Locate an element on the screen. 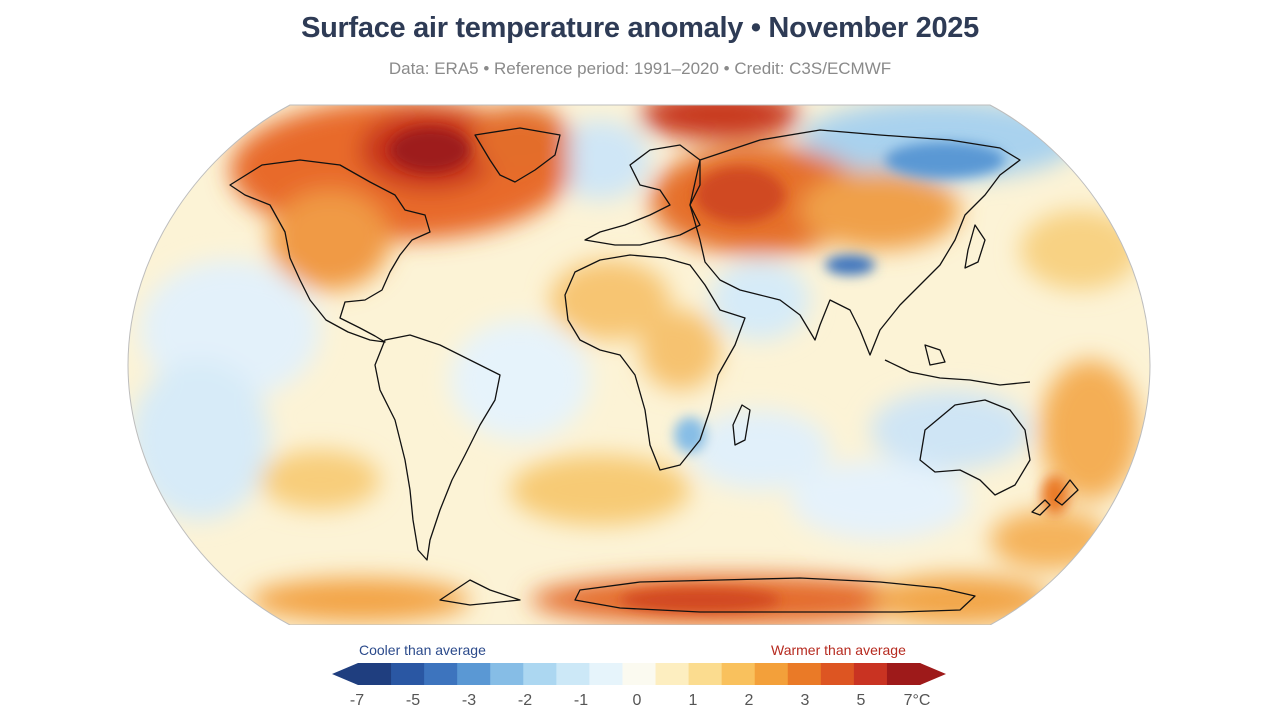 Image resolution: width=1280 pixels, height=720 pixels. scale-tick-label: 3 is located at coordinates (805, 700).